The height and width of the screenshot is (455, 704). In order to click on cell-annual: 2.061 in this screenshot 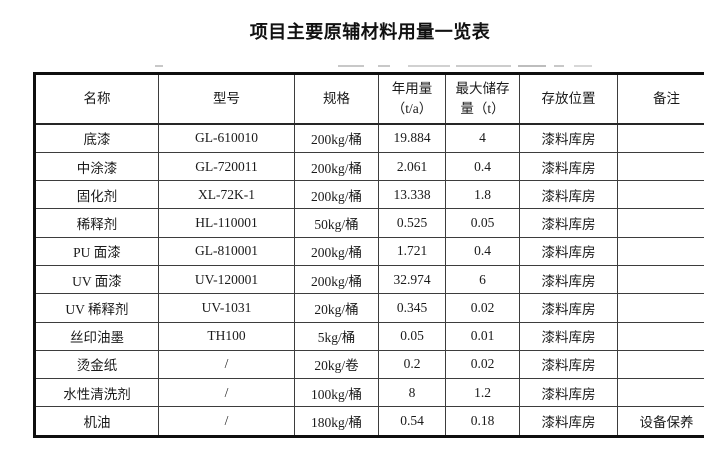, I will do `click(412, 166)`.